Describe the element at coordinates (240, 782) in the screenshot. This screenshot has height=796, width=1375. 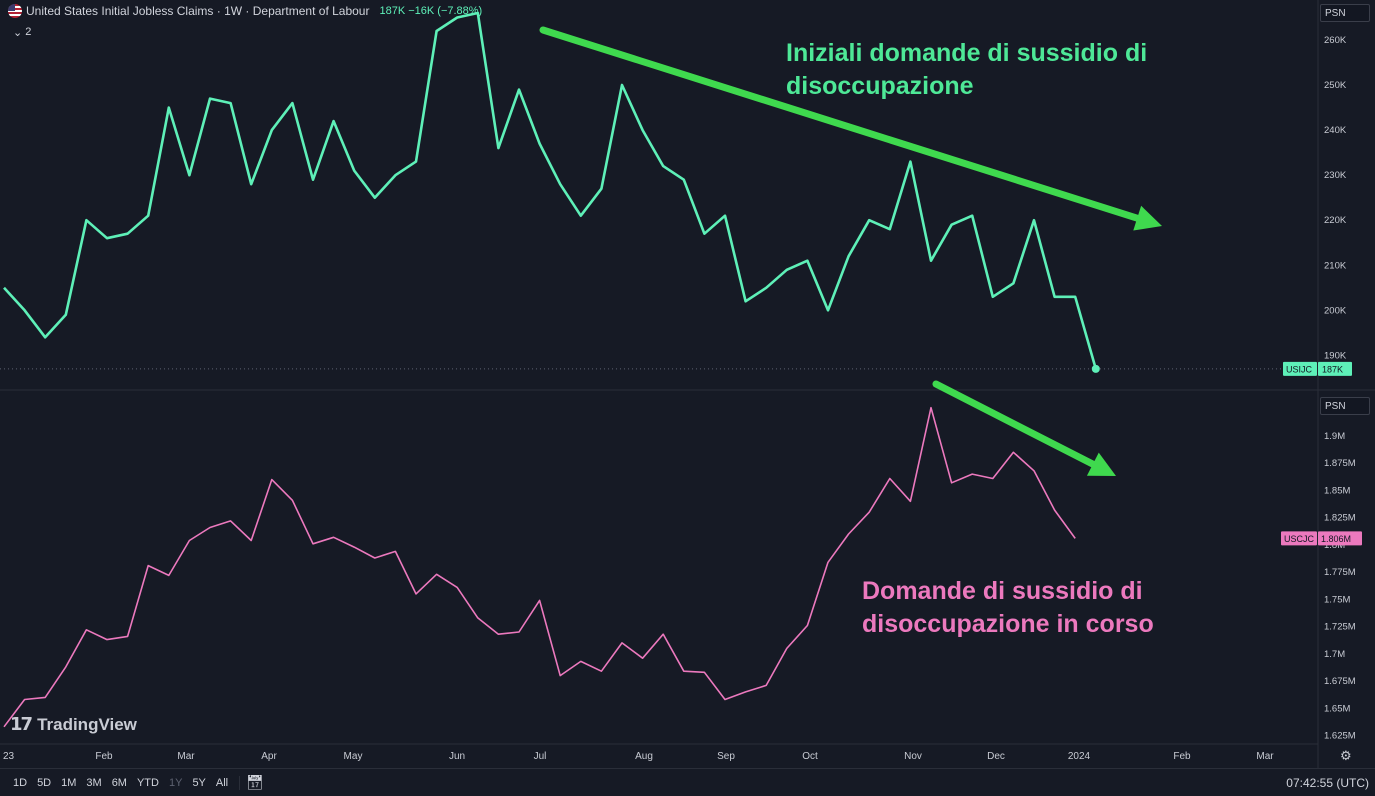
I see `toolbar-divider` at that location.